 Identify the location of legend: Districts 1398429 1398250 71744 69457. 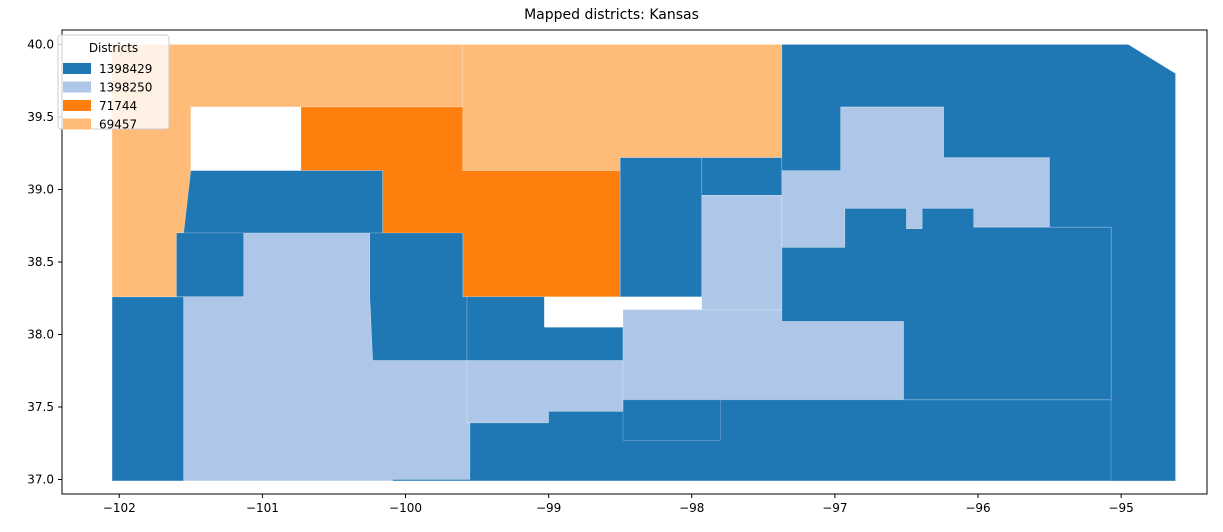
(113, 83).